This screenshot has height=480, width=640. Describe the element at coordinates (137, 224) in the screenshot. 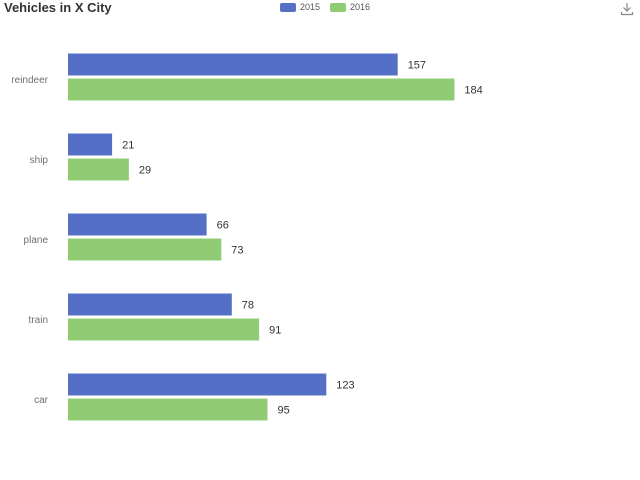

I see `bar-plane-2015` at that location.